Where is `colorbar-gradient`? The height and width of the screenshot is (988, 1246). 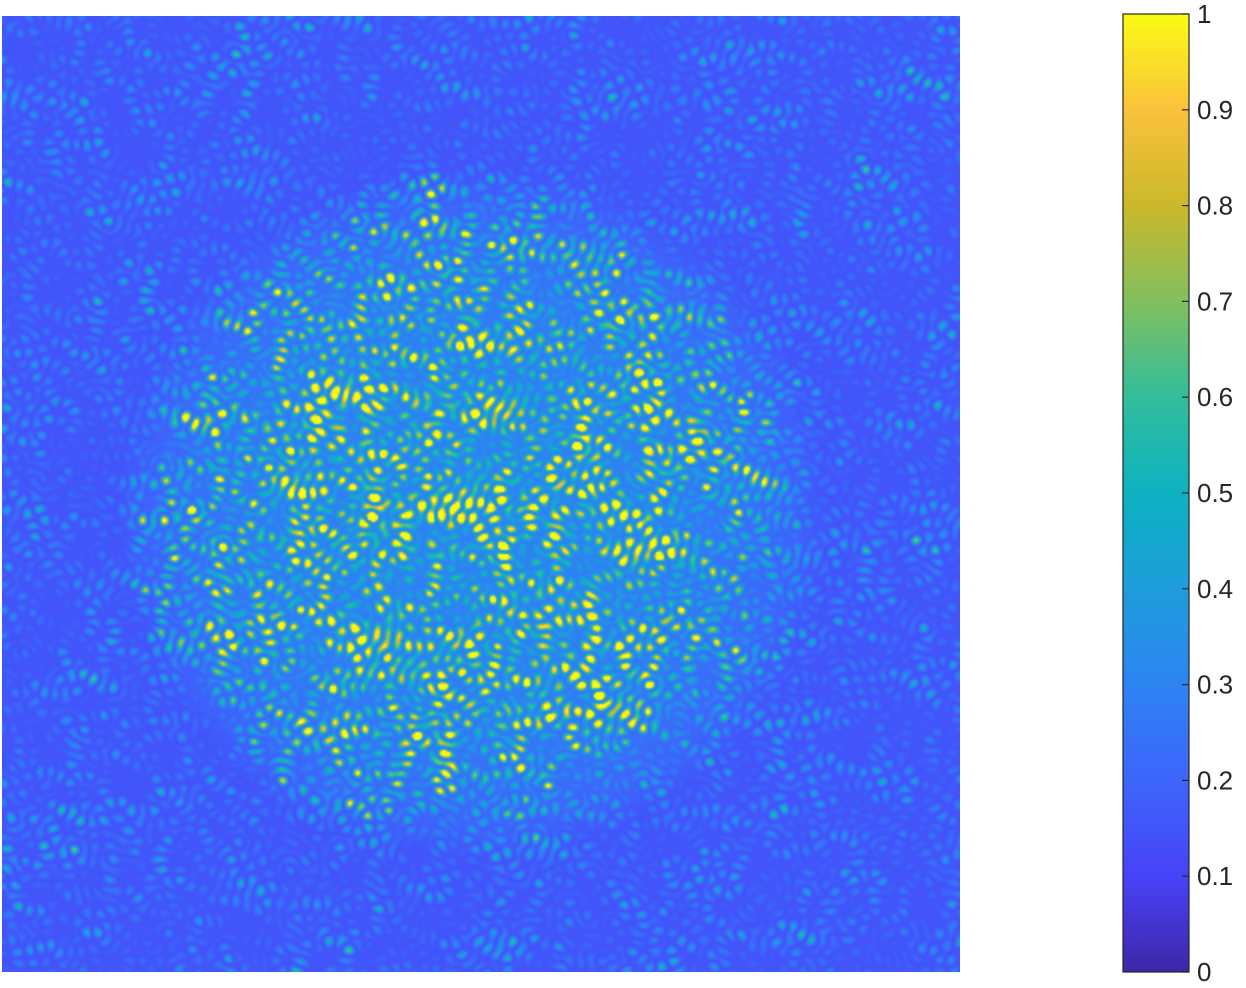
colorbar-gradient is located at coordinates (1156, 493).